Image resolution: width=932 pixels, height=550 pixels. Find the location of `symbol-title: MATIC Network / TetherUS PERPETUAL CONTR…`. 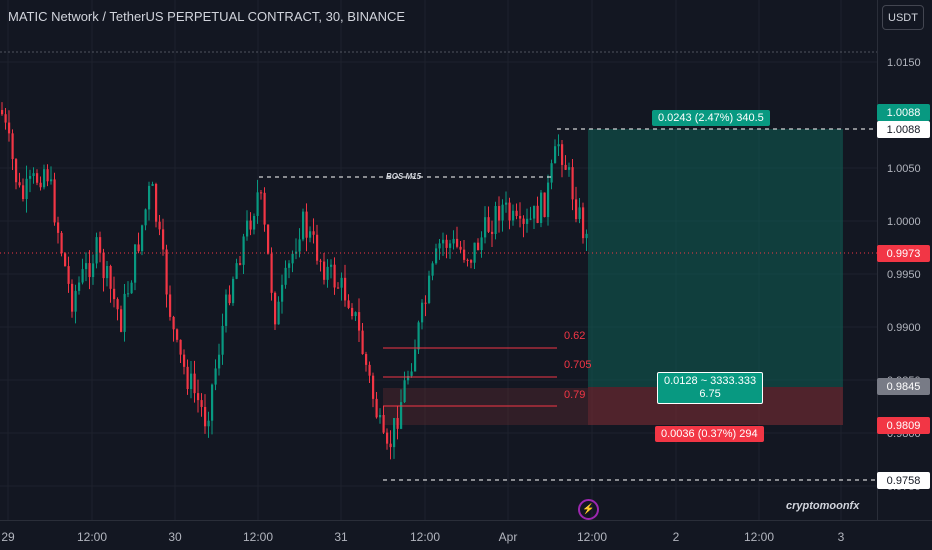

symbol-title: MATIC Network / TetherUS PERPETUAL CONTR… is located at coordinates (207, 16).